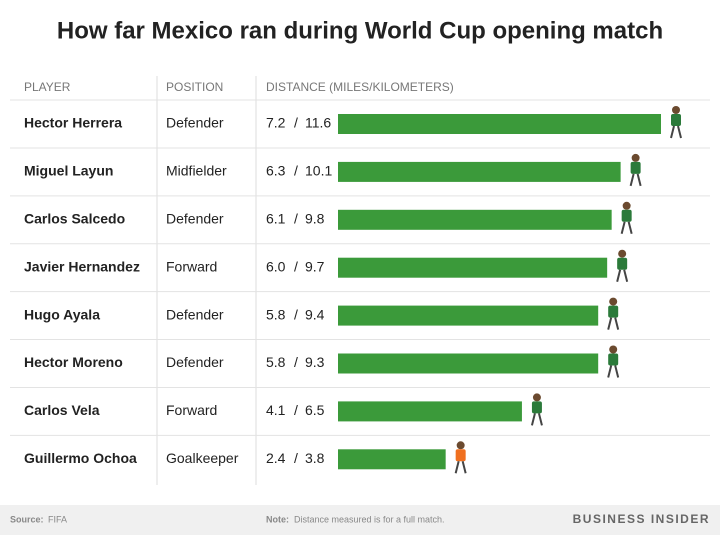 The width and height of the screenshot is (720, 535). I want to click on player-name: Carlos Salcedo, so click(74, 219).